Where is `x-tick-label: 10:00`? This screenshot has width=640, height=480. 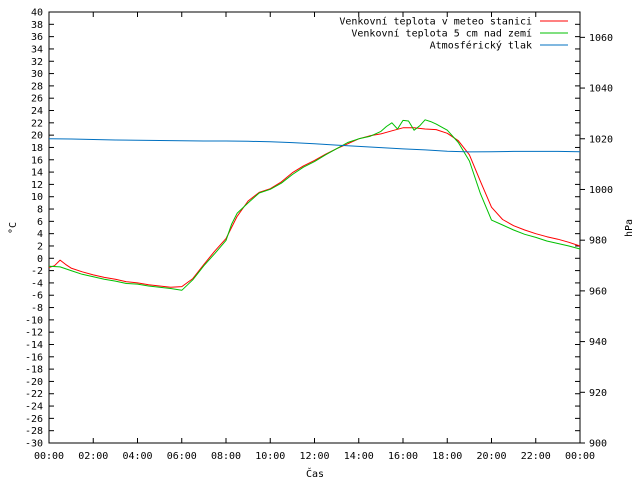 x-tick-label: 10:00 is located at coordinates (270, 456).